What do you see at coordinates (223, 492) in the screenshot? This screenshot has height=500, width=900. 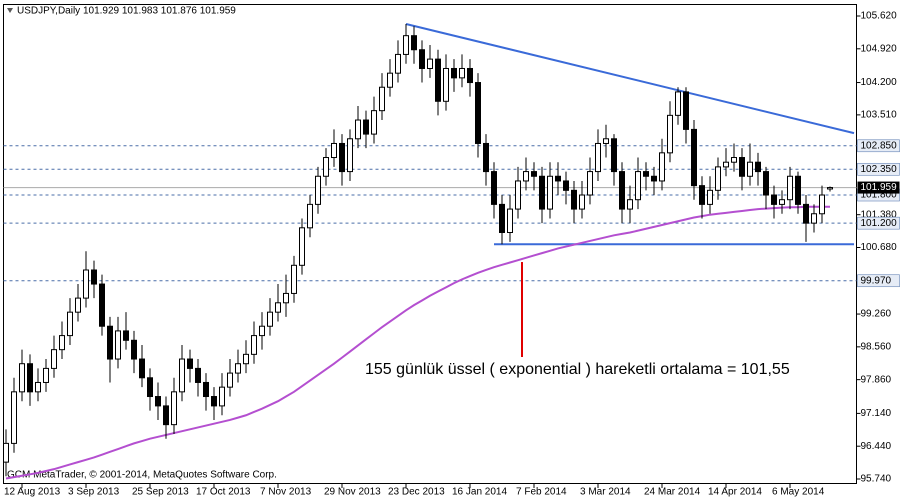 I see `x-tick-label: 17 Oct 2013` at bounding box center [223, 492].